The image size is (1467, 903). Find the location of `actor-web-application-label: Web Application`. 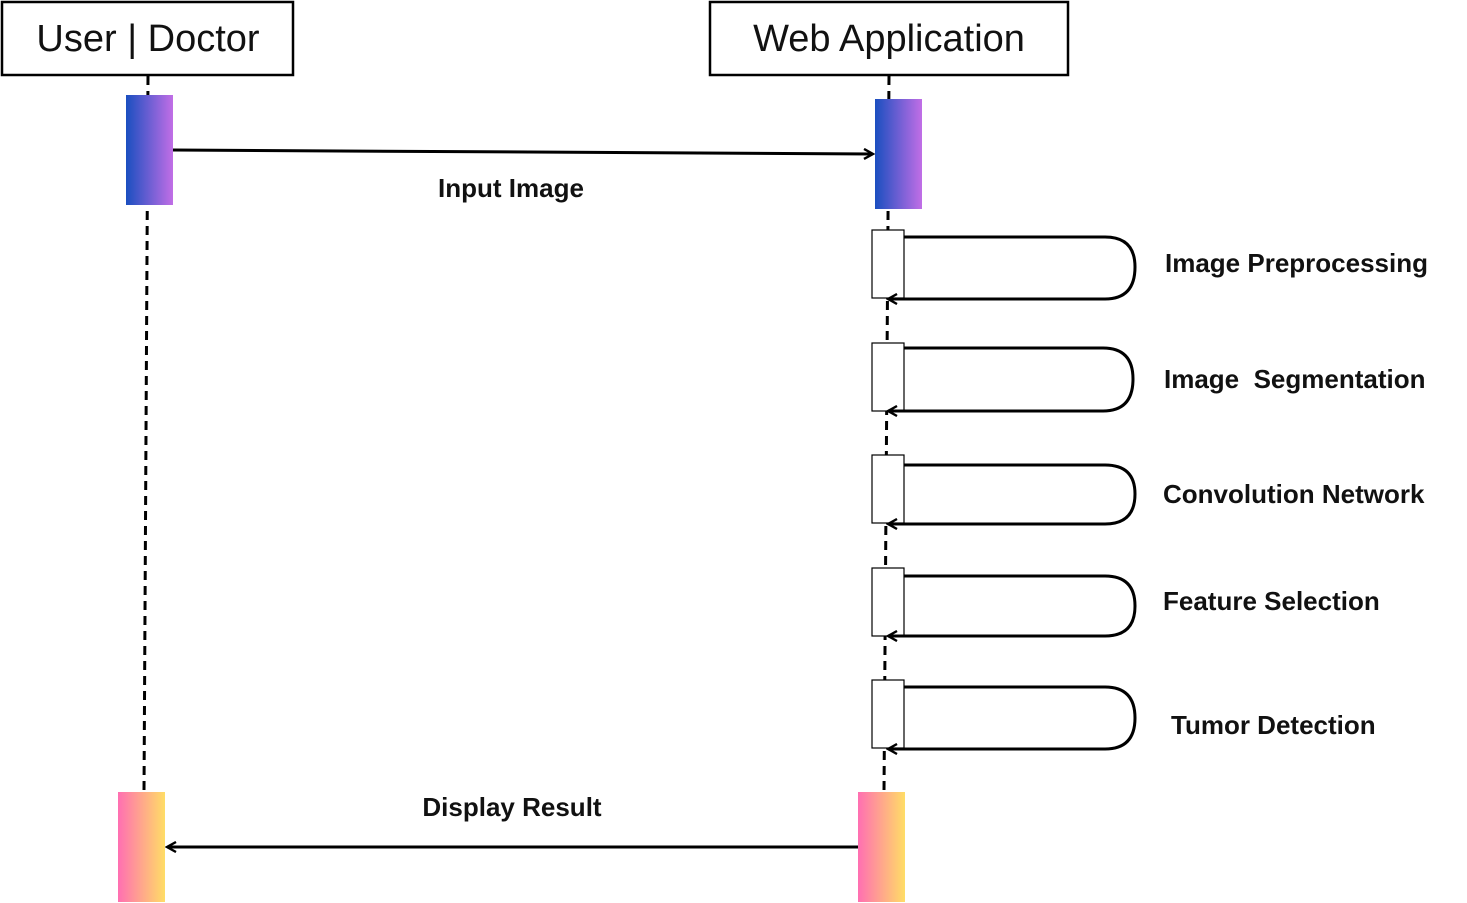

actor-web-application-label: Web Application is located at coordinates (889, 39).